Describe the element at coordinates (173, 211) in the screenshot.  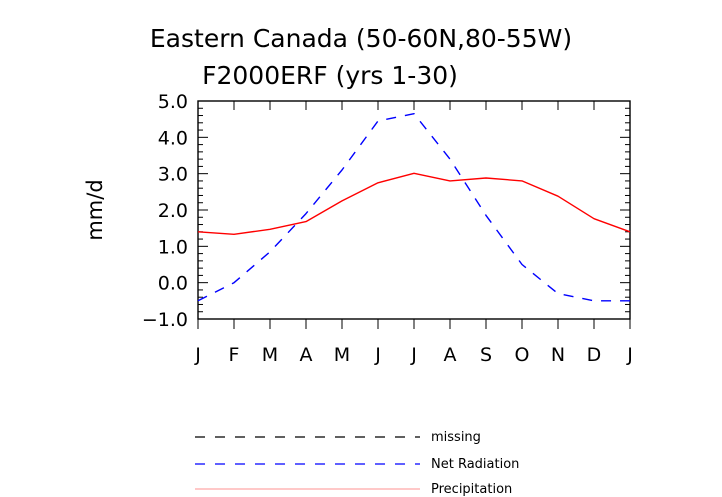
I see `y-tick-label: 2.0` at that location.